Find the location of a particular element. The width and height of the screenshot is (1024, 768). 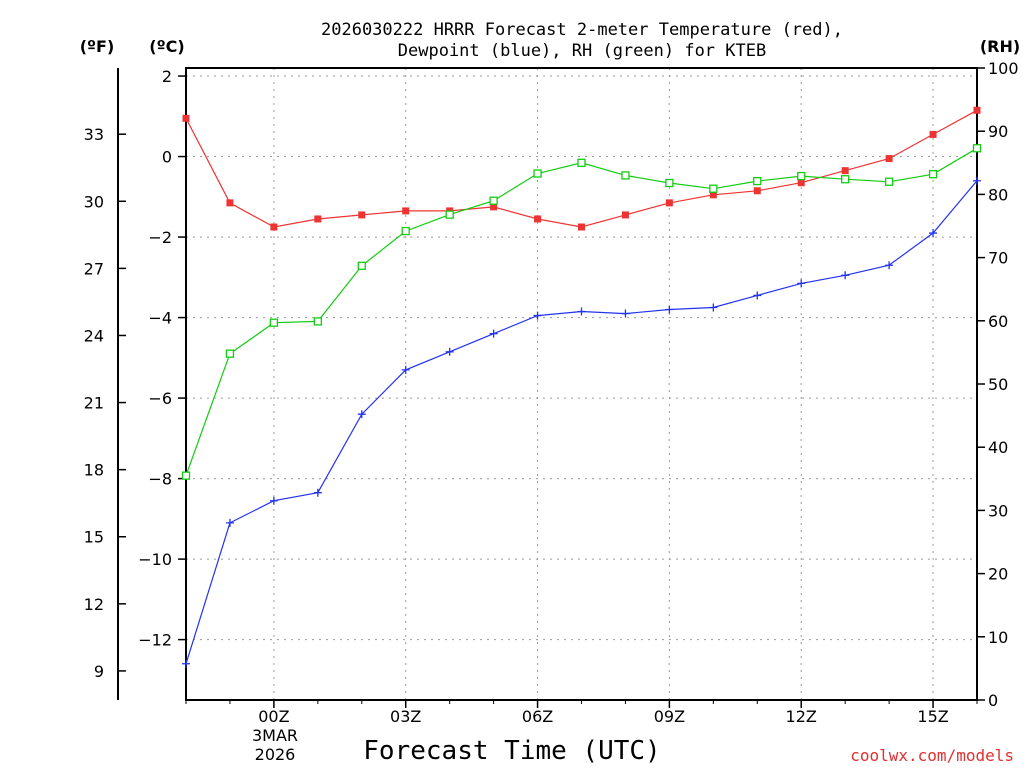

celsius-axis: 2 0 −2 −4 −6 −8 −10 −12 is located at coordinates (162, 358).